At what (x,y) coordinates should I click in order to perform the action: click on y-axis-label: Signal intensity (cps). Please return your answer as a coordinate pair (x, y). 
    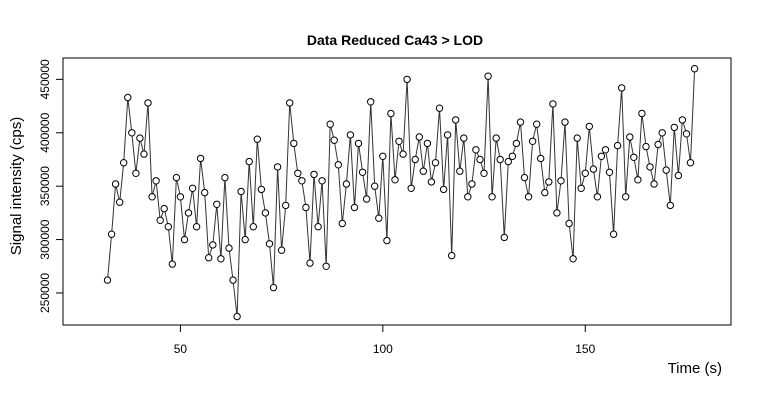
    Looking at the image, I should click on (16, 186).